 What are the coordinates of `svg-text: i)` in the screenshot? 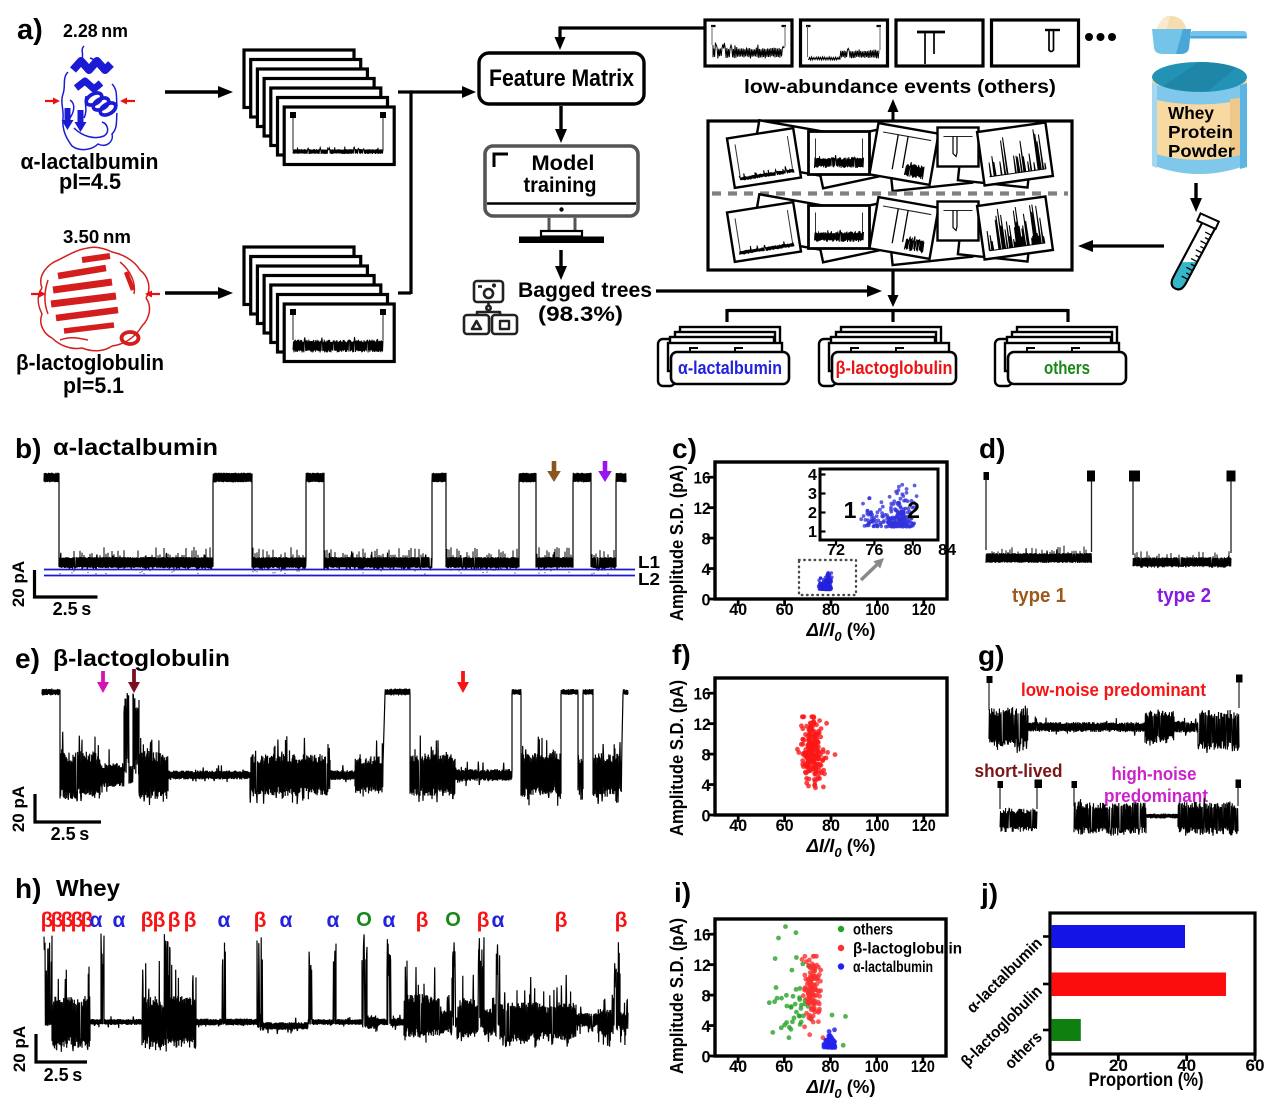 It's located at (682, 892).